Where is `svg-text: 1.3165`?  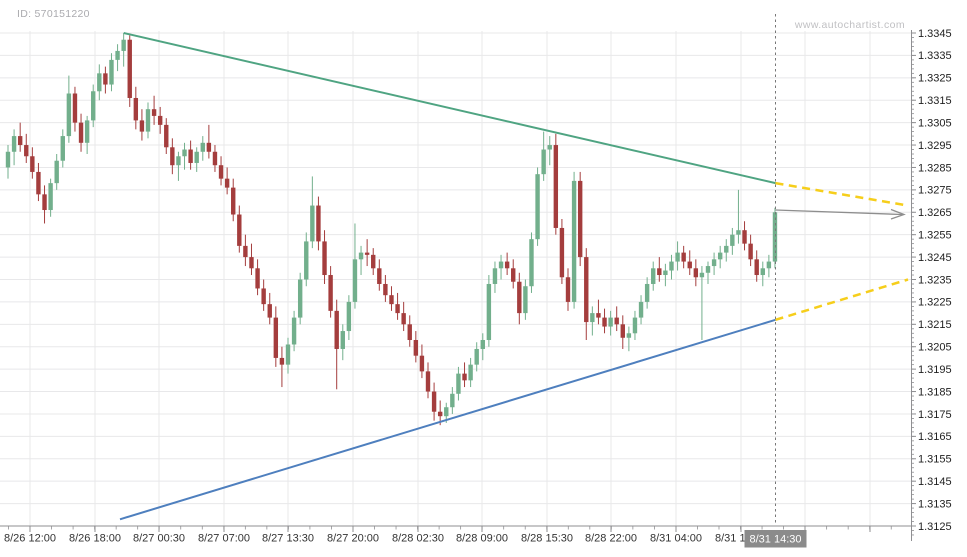
svg-text: 1.3165 is located at coordinates (935, 437).